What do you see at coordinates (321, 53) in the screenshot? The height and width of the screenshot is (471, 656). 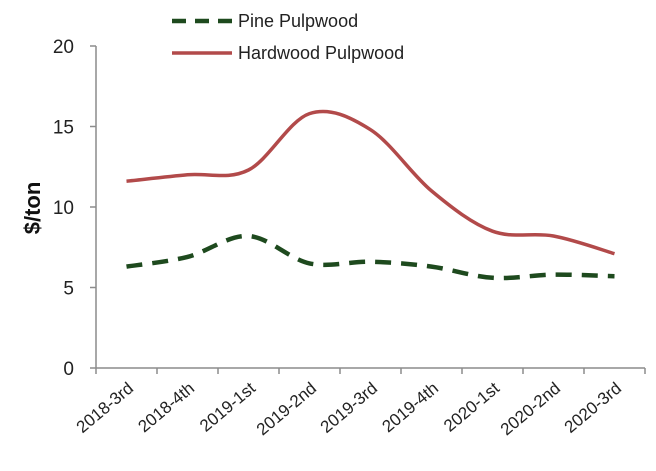 I see `legend-label-hardwood: Hardwood Pulpwood` at bounding box center [321, 53].